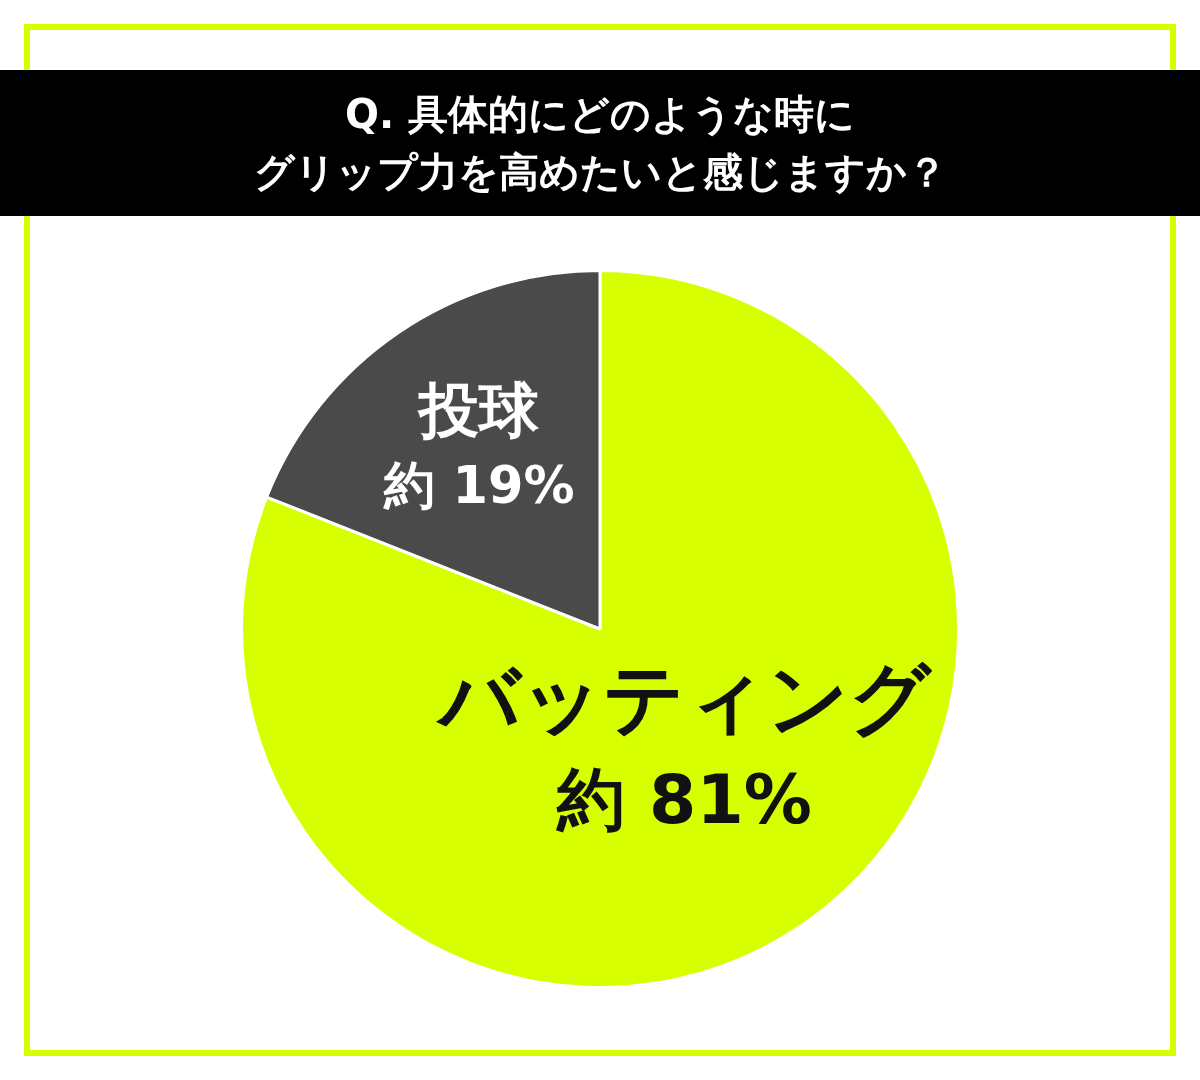  What do you see at coordinates (683, 699) in the screenshot?
I see `slice-label: バッティング` at bounding box center [683, 699].